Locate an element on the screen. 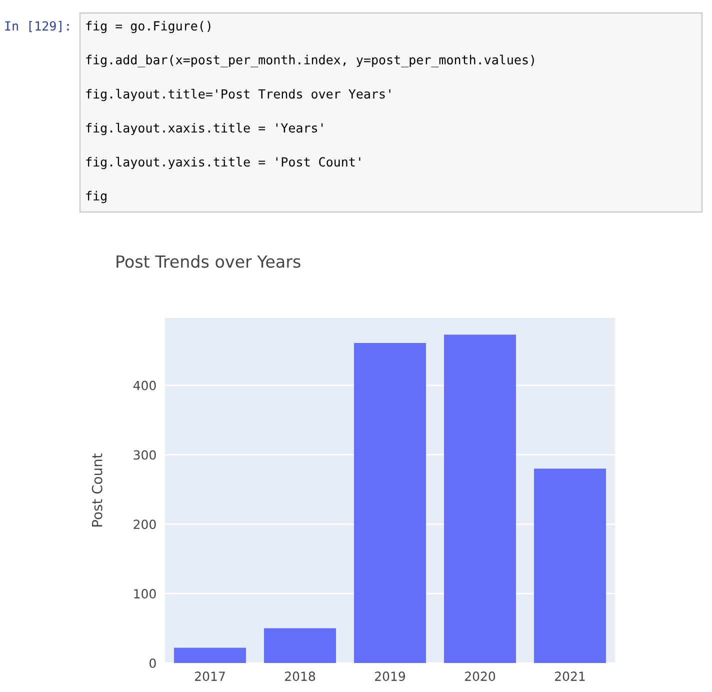  chart-title: Post Trends over Years is located at coordinates (208, 261).